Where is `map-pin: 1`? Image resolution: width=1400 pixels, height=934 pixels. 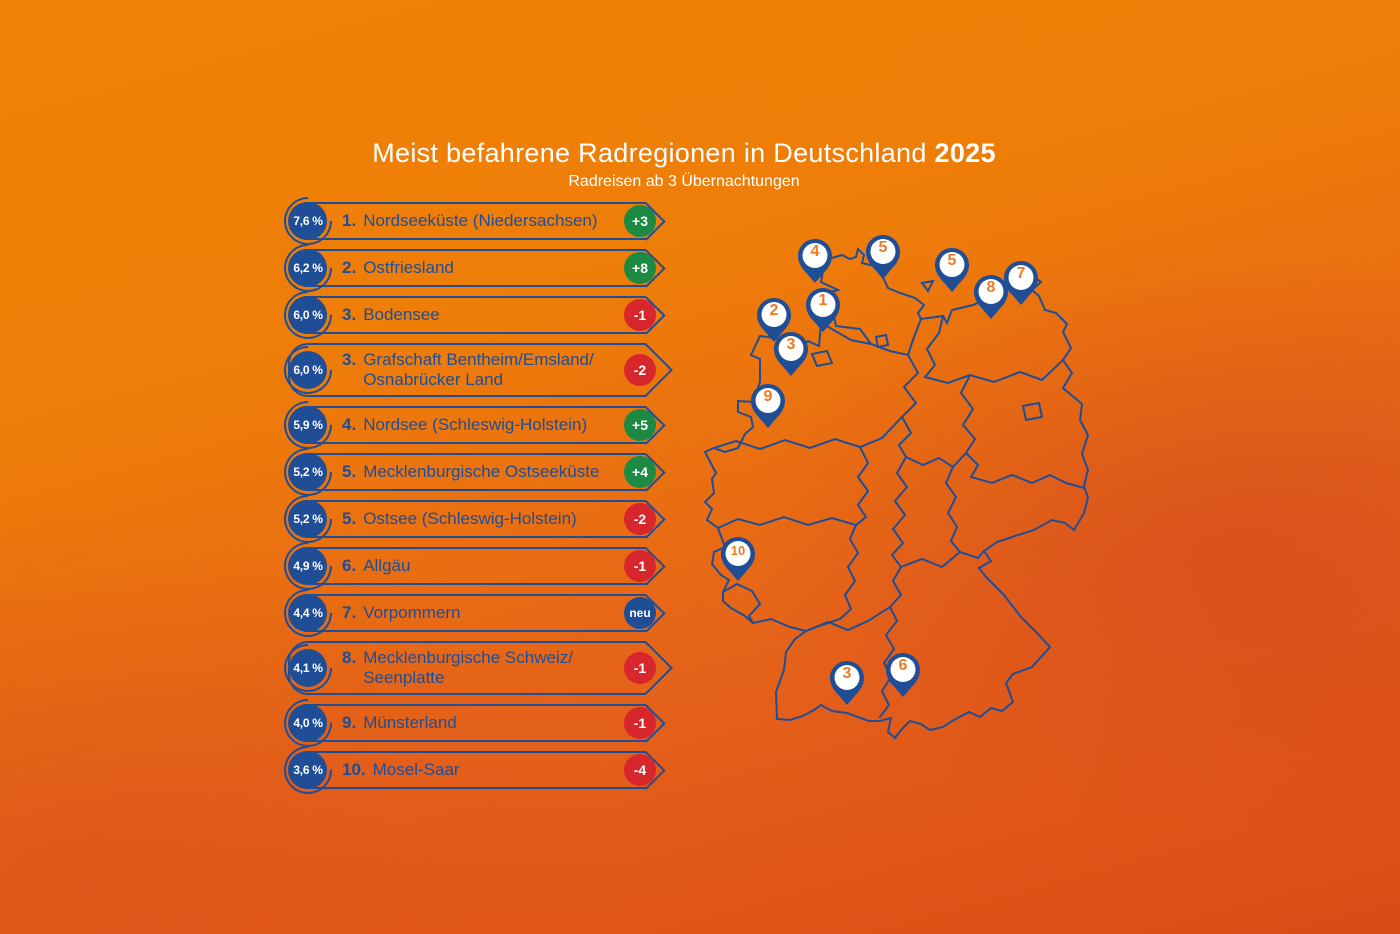
map-pin: 1 is located at coordinates (823, 310).